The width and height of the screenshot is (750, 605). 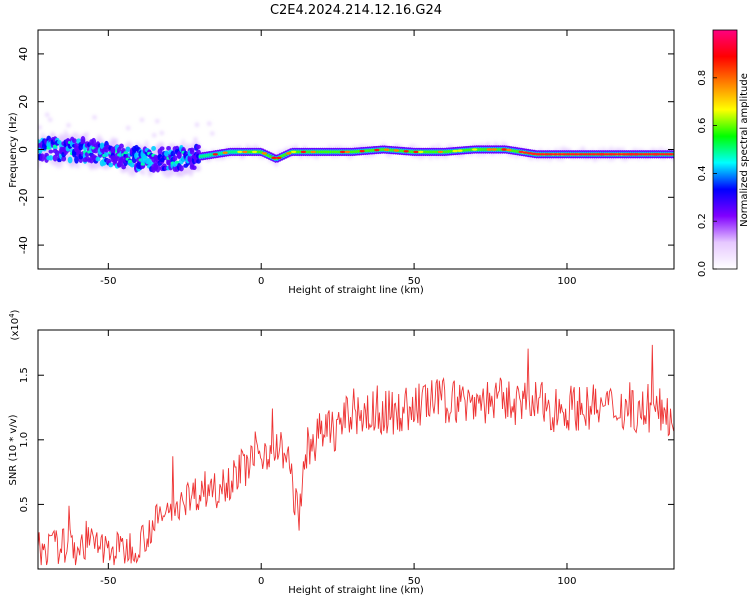 What do you see at coordinates (13, 150) in the screenshot?
I see `heatmap-y-axis-label: Frequency (Hz)` at bounding box center [13, 150].